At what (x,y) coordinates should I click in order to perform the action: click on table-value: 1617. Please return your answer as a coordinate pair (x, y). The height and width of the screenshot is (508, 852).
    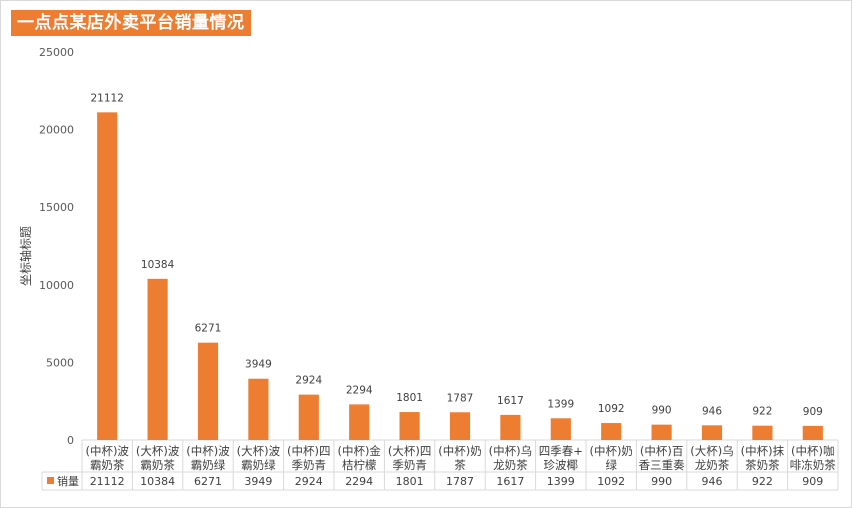
    Looking at the image, I should click on (510, 481).